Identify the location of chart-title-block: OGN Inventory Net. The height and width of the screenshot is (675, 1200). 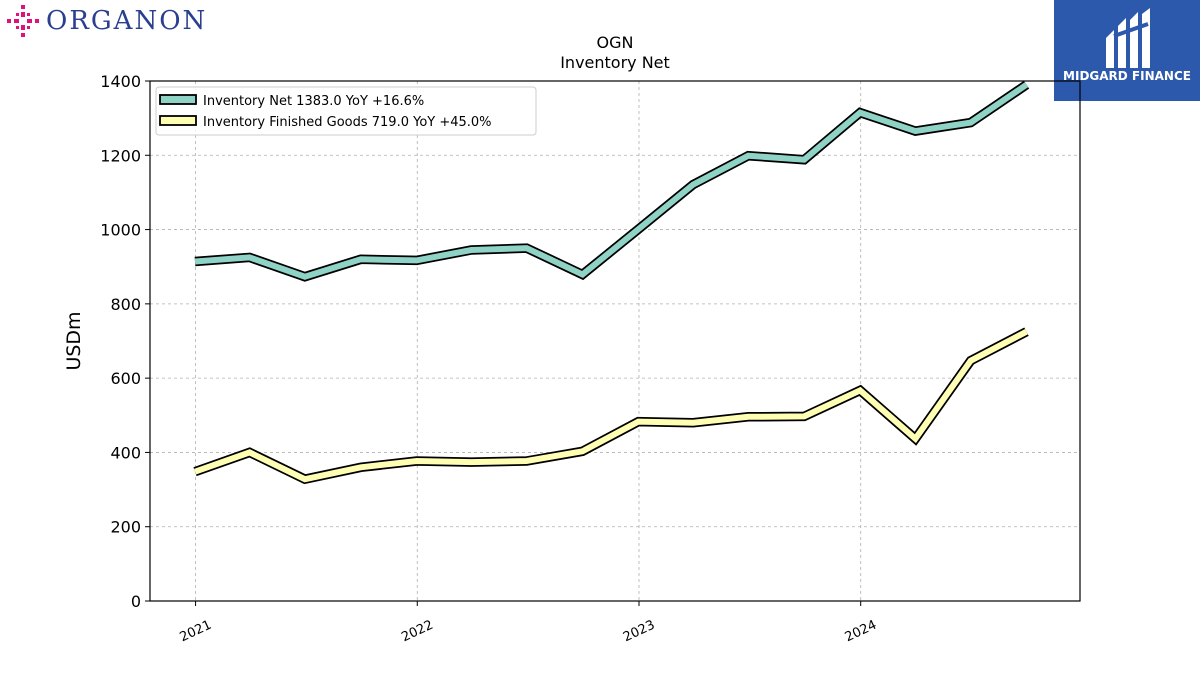
(615, 53).